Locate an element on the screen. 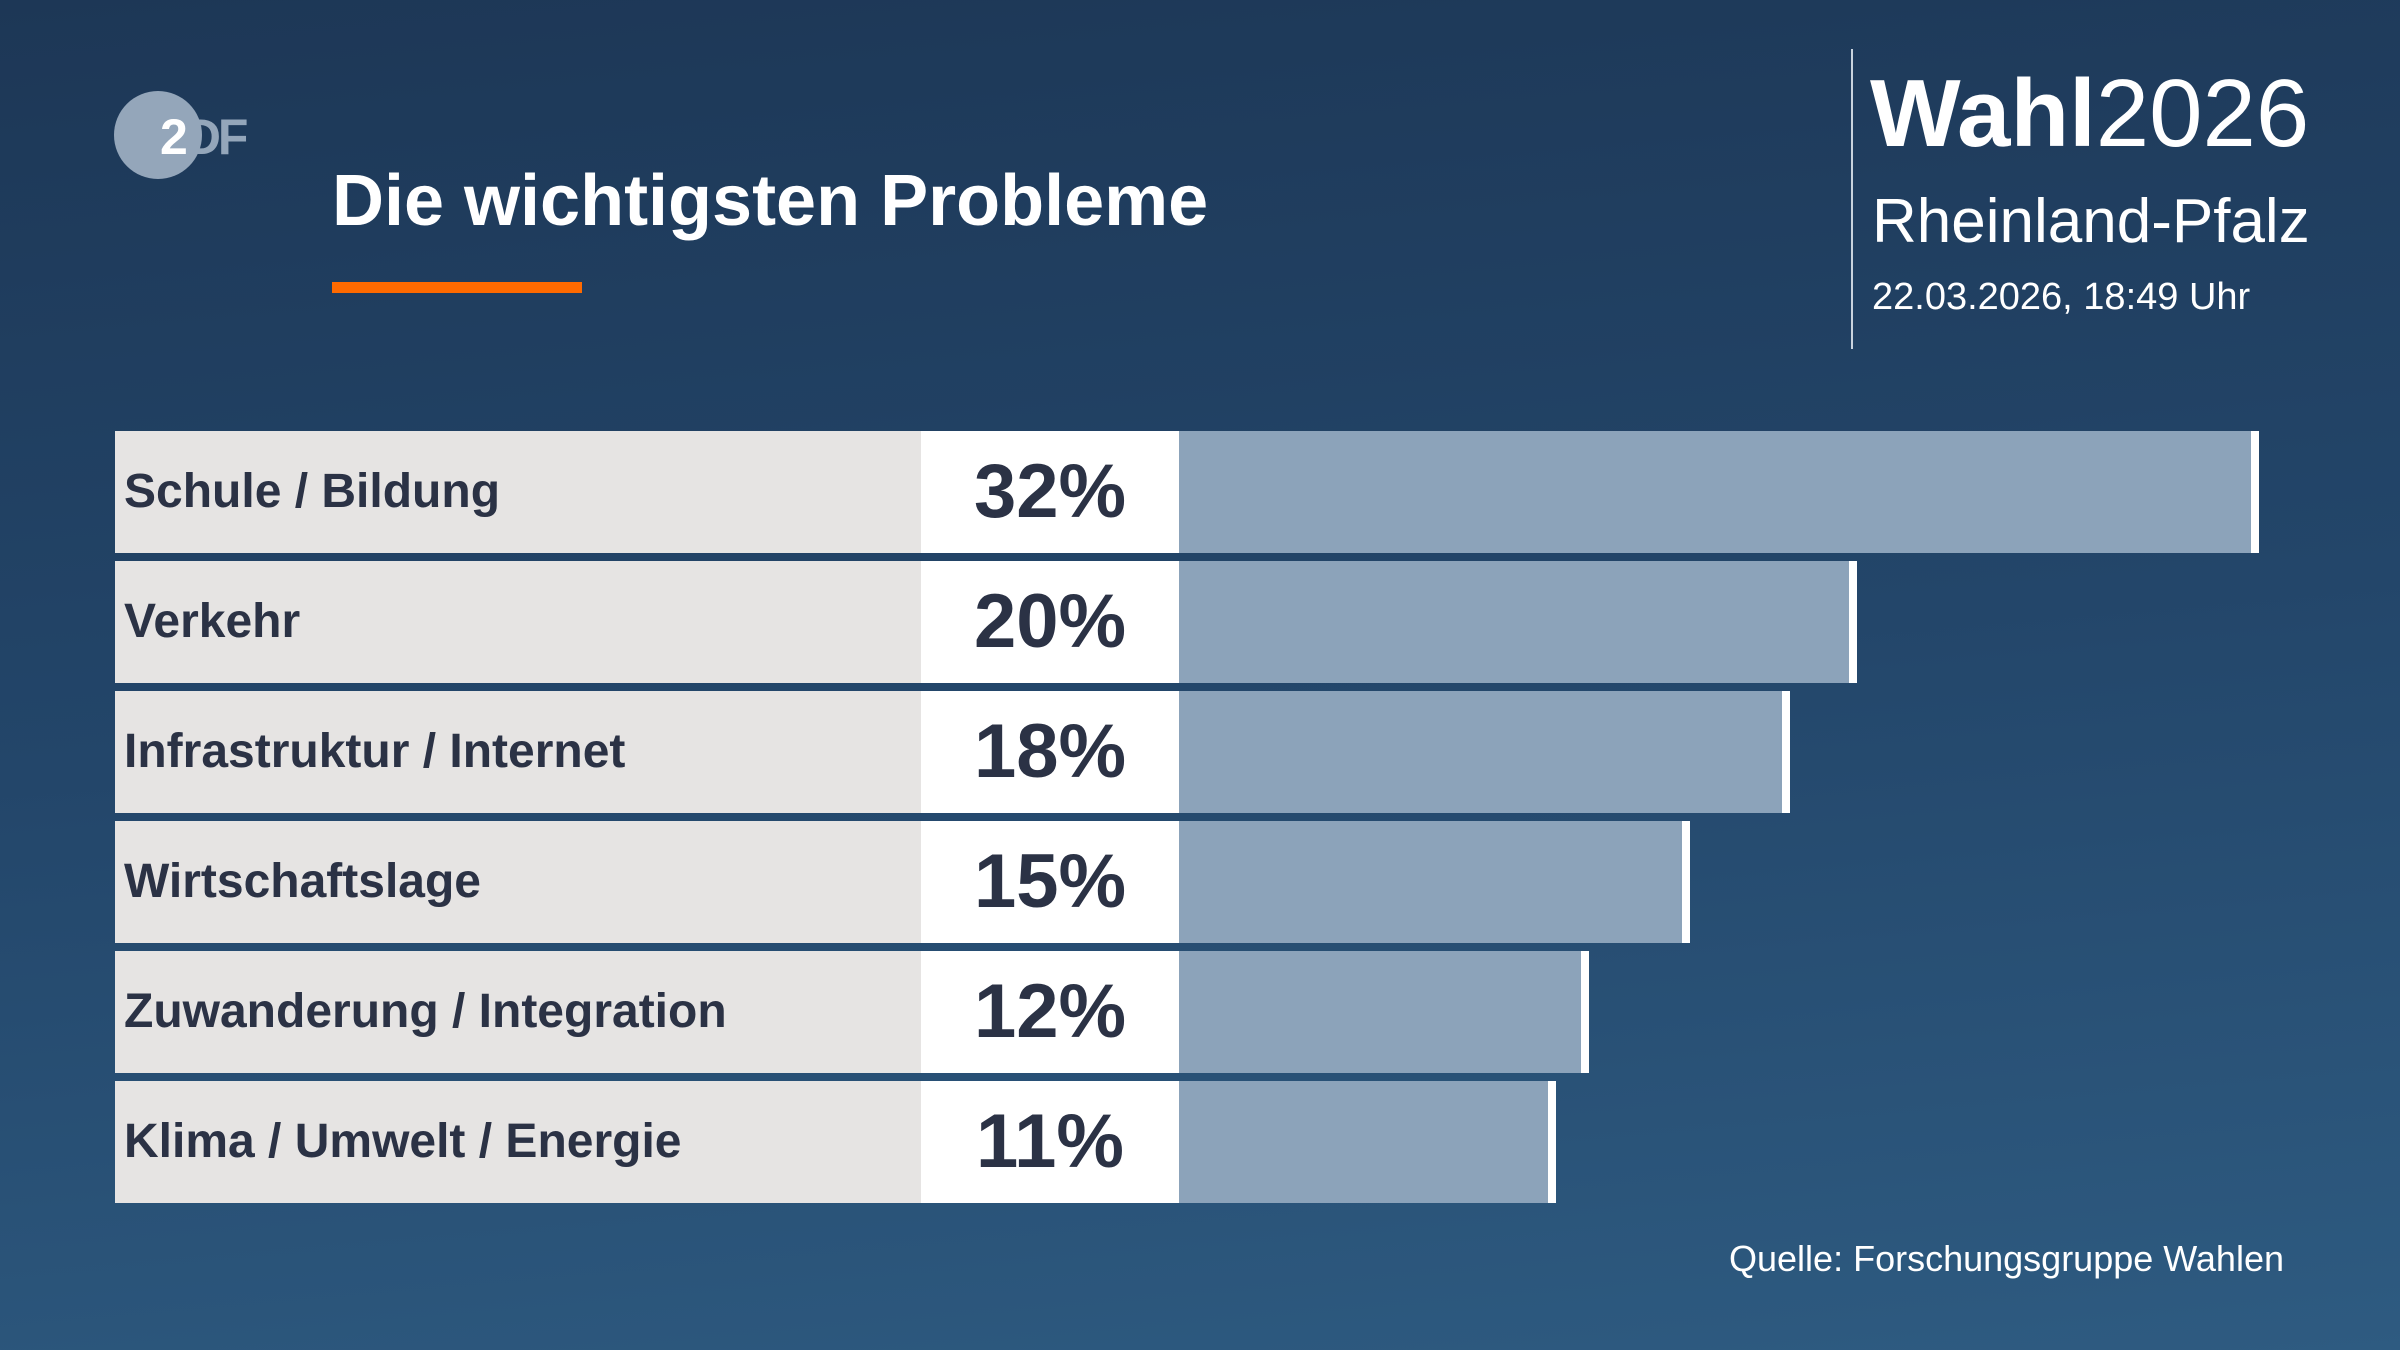 The width and height of the screenshot is (2400, 1350). chart-title: Die wichtigsten Probleme is located at coordinates (770, 201).